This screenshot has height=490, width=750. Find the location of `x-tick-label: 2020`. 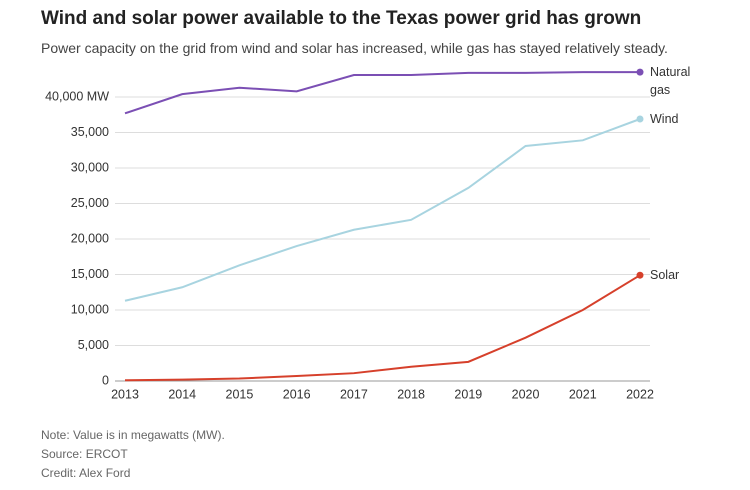

x-tick-label: 2020 is located at coordinates (526, 394).